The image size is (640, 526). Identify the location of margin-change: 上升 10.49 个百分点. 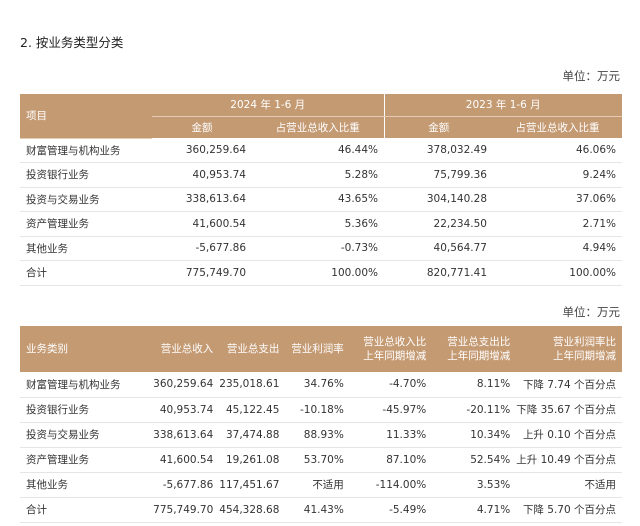
(569, 460).